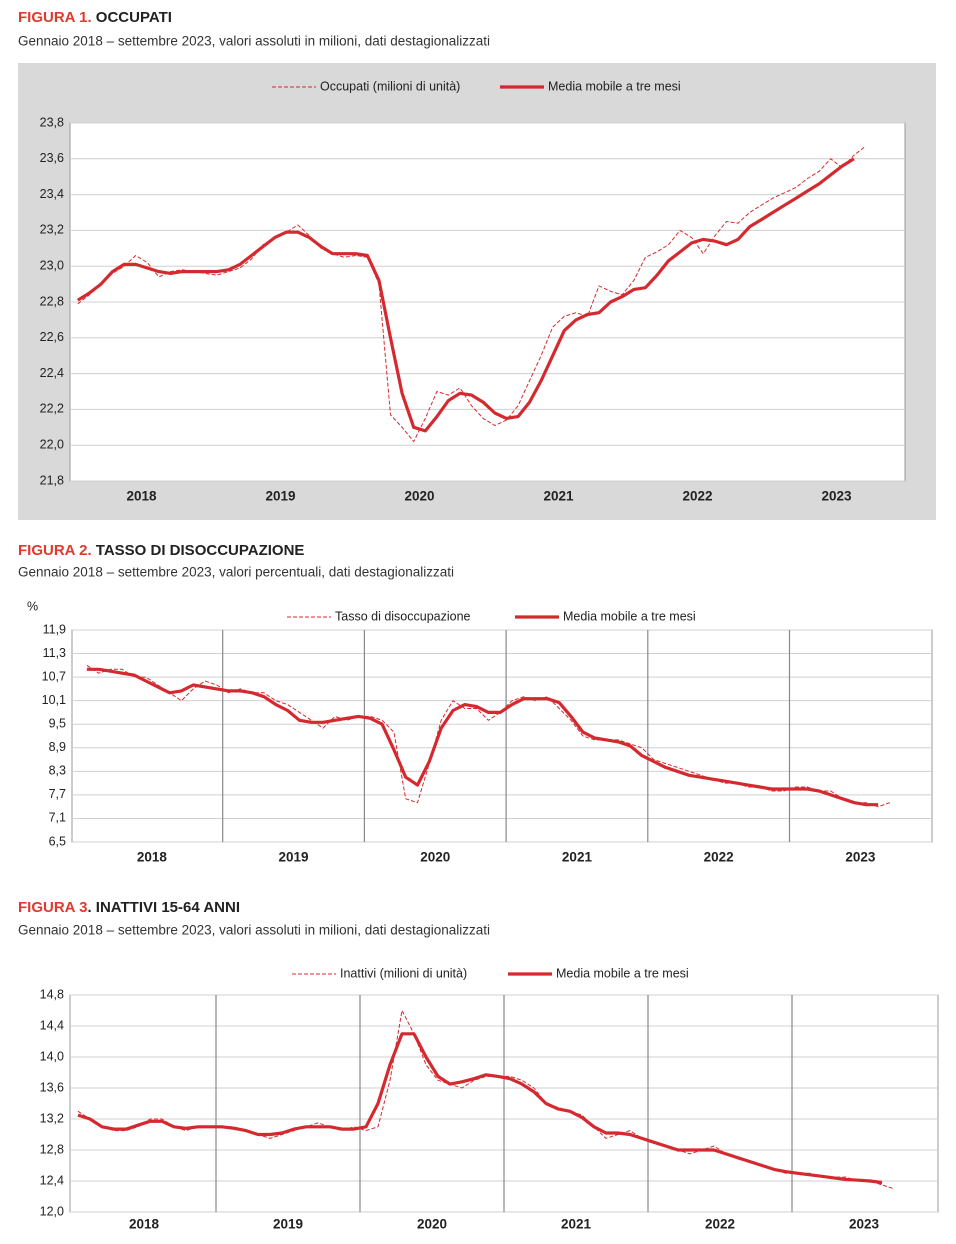 The width and height of the screenshot is (956, 1244). Describe the element at coordinates (54, 629) in the screenshot. I see `y-tick-label: 11,9` at that location.